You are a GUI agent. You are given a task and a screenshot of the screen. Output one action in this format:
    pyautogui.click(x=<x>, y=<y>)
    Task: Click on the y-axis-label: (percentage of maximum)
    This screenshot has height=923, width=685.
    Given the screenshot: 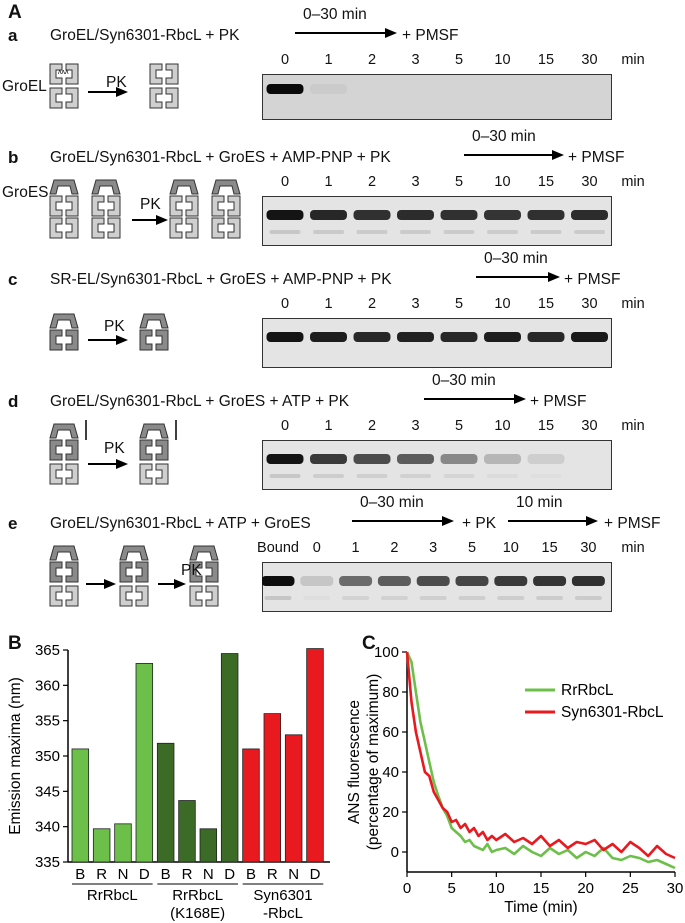 What is the action you would take?
    pyautogui.click(x=373, y=762)
    